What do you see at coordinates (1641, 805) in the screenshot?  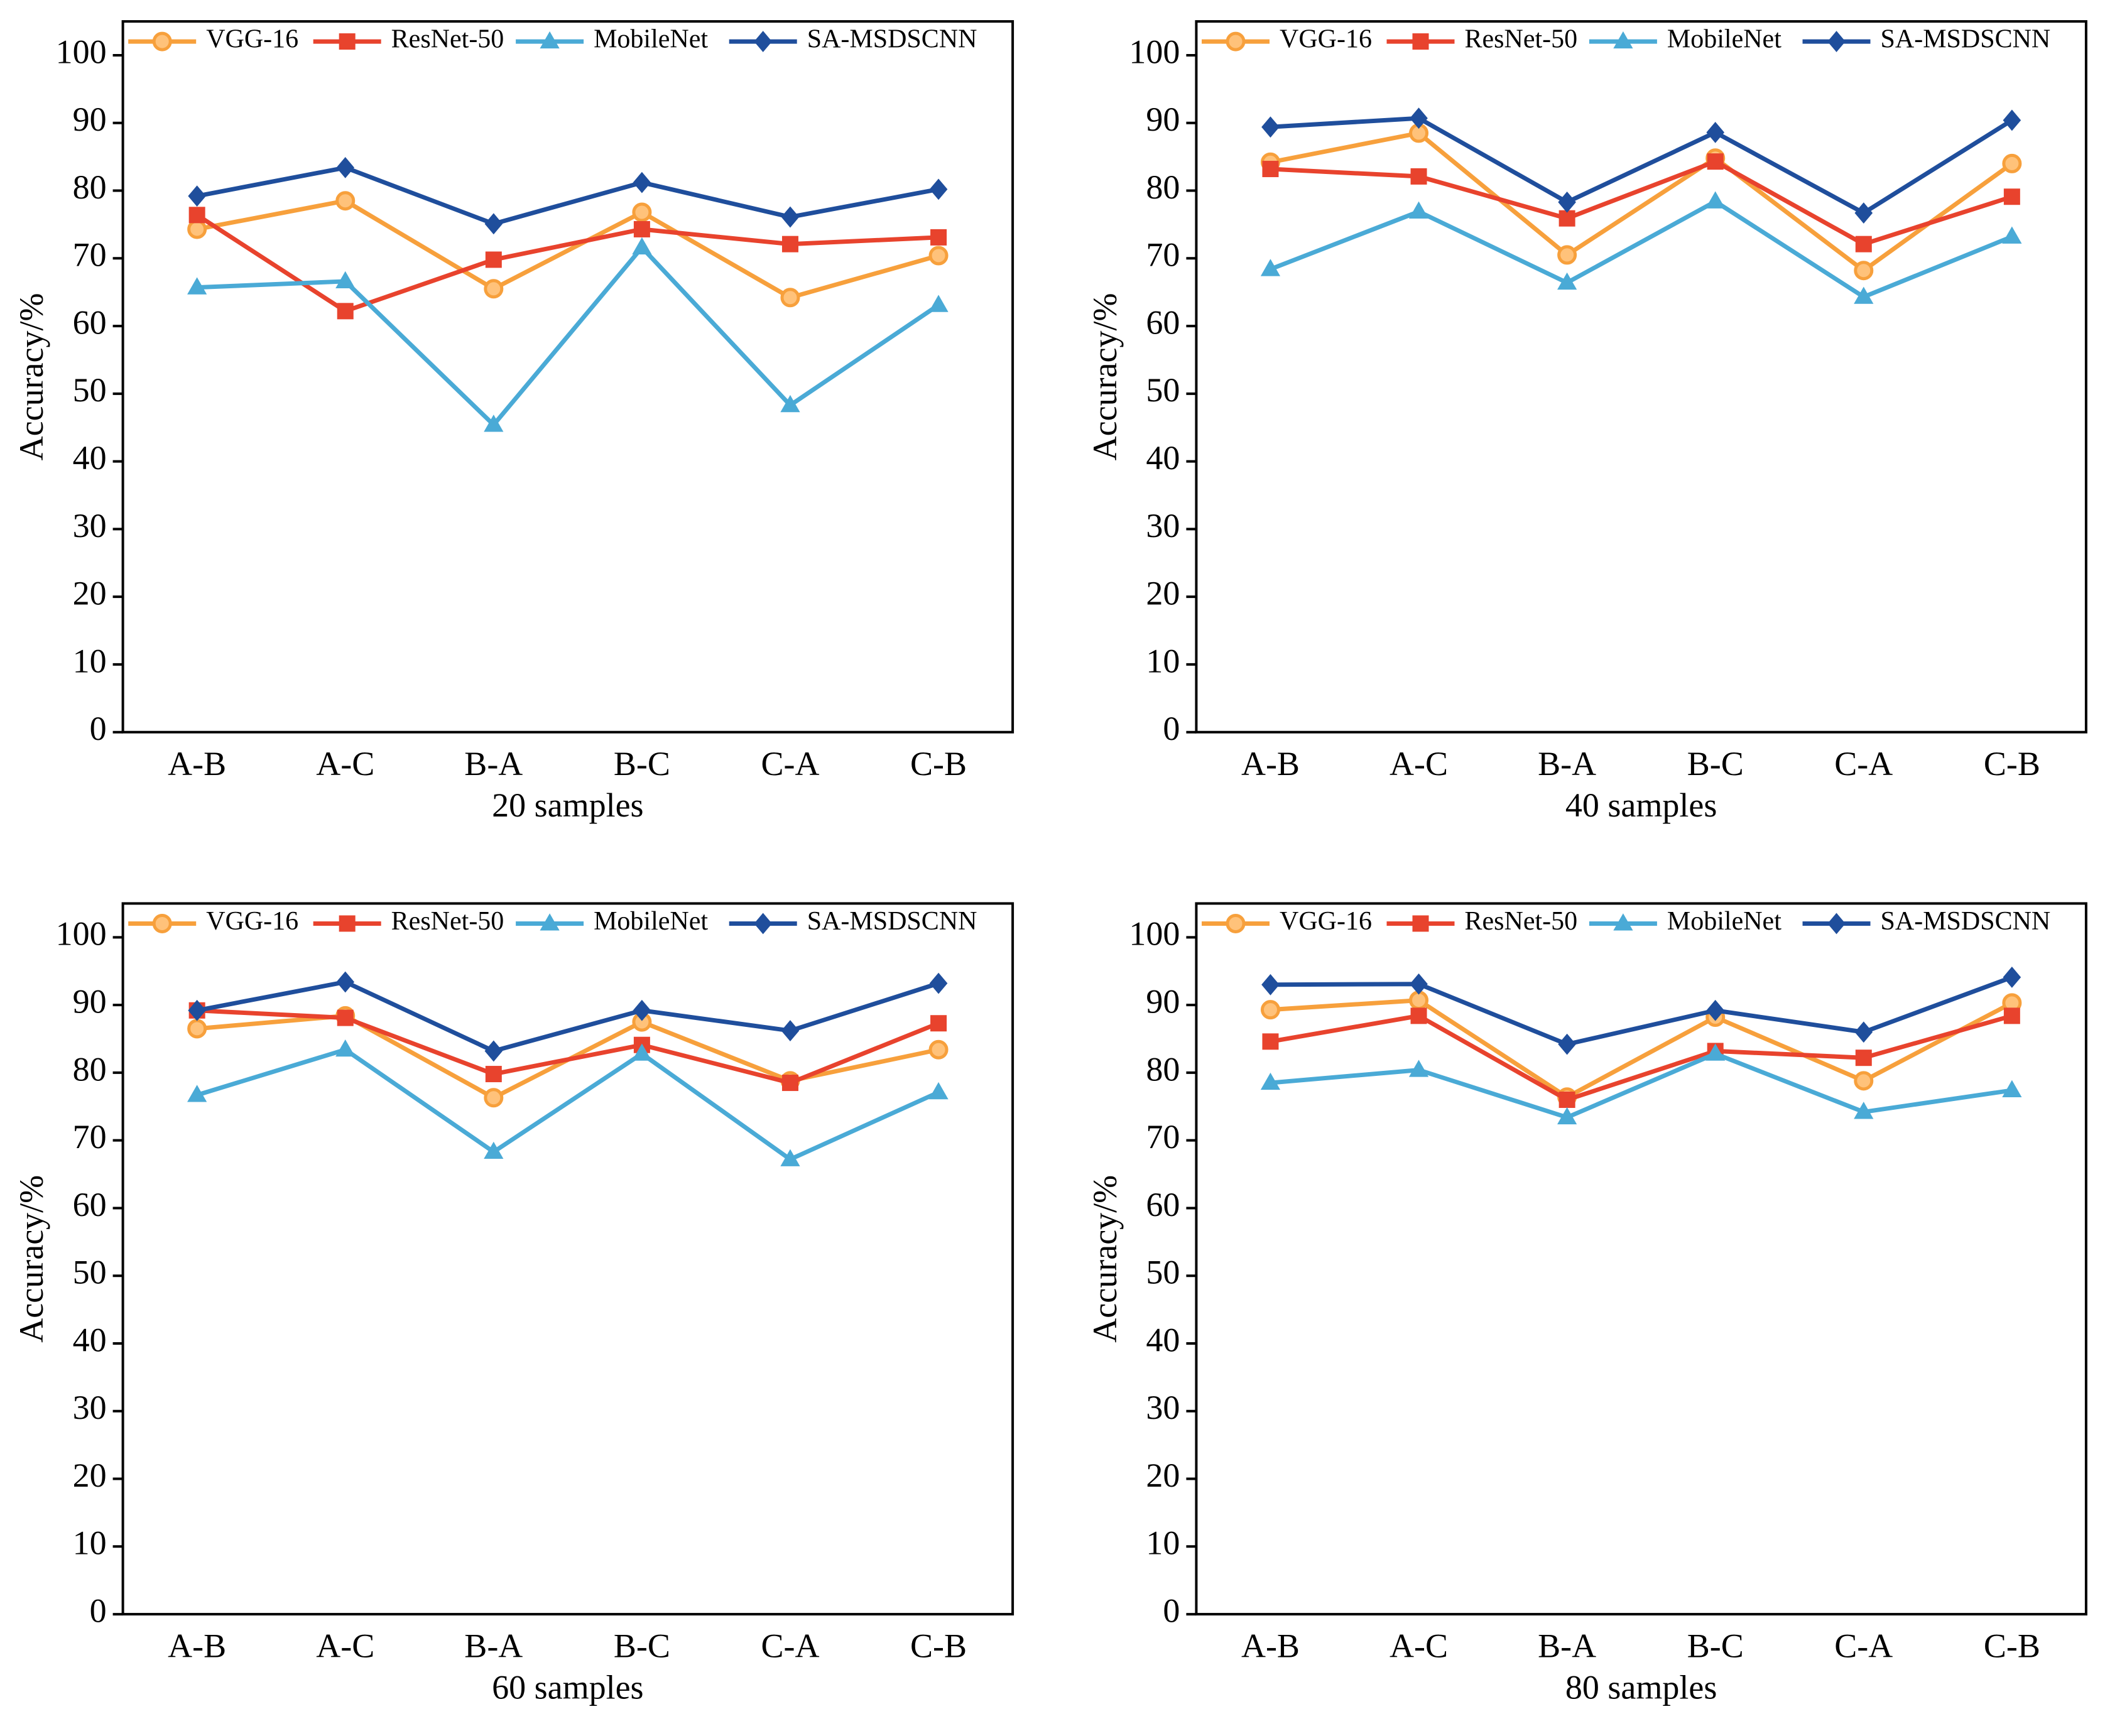 I see `x-axis-title: 40 samples` at bounding box center [1641, 805].